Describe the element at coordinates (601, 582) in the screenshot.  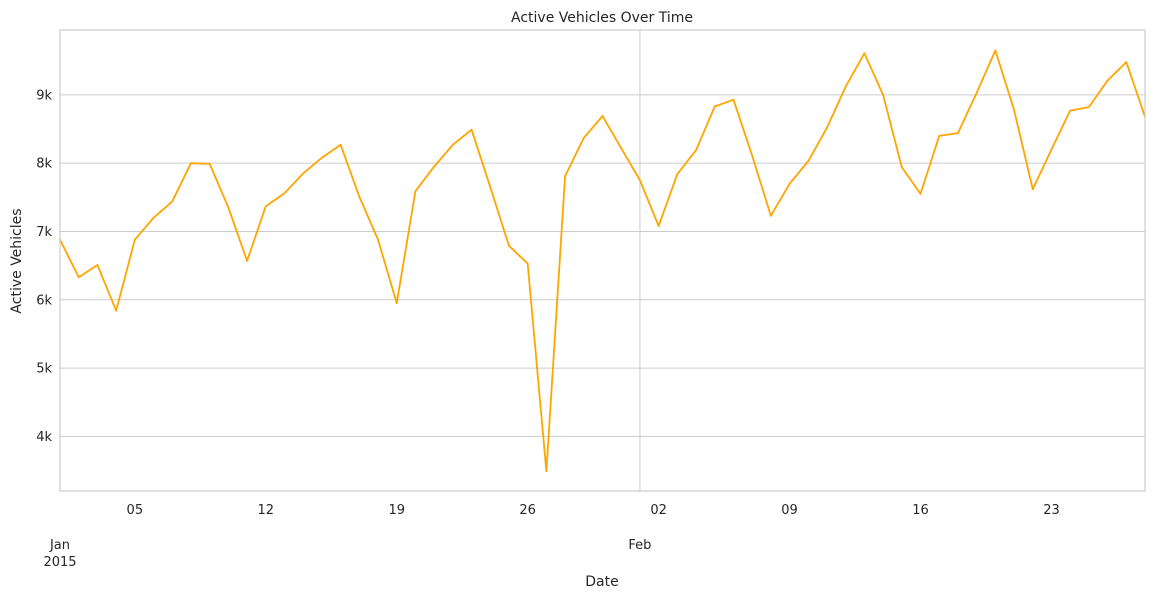
I see `x-axis-label: Date` at that location.